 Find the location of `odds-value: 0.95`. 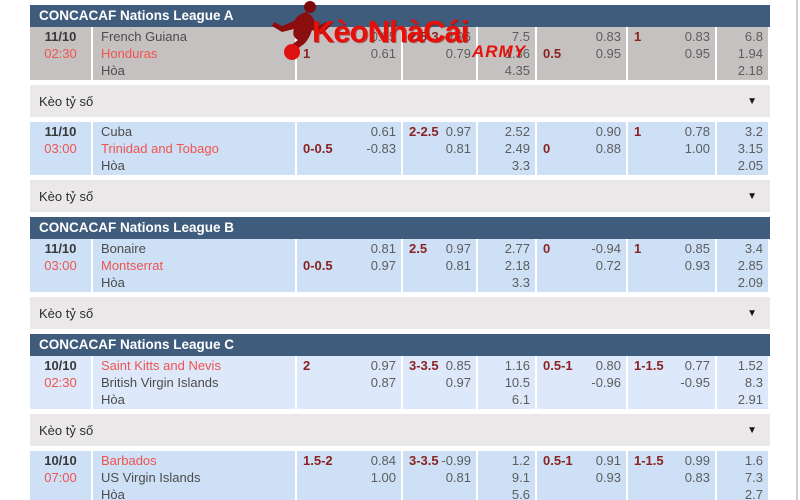

odds-value: 0.95 is located at coordinates (608, 53).